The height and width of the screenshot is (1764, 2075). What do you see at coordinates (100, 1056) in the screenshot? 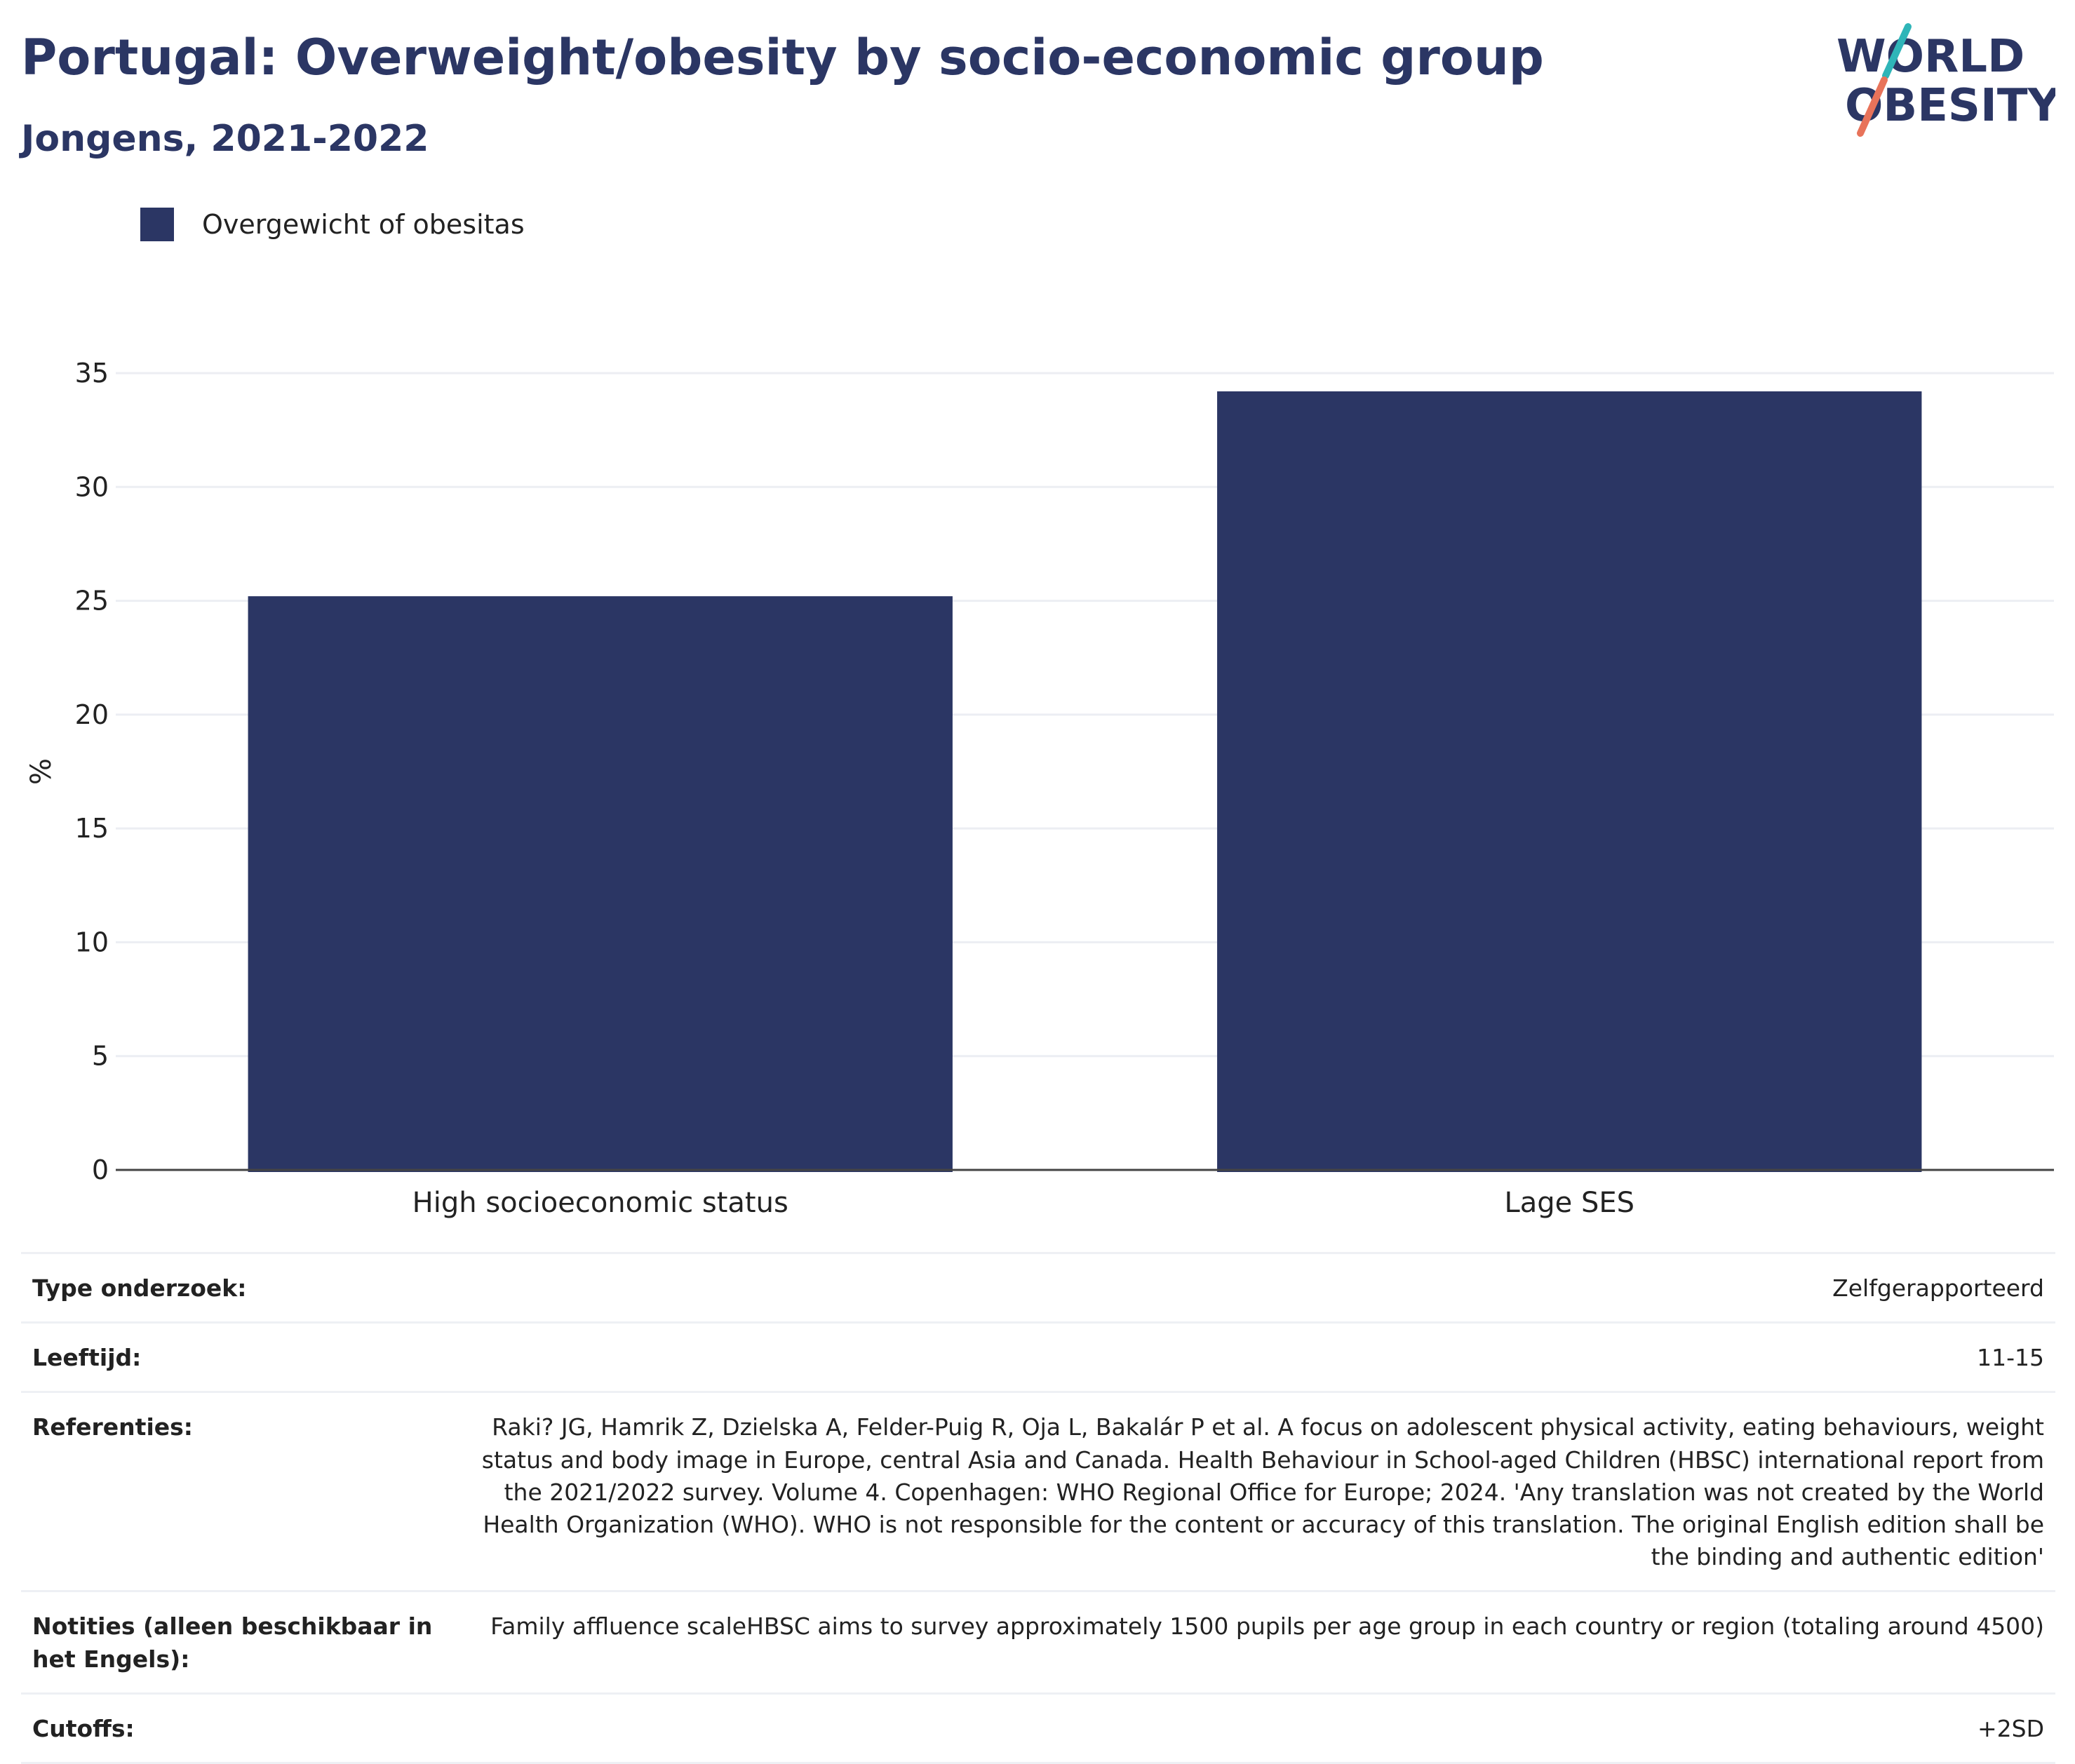
I see `y-tick-label: 5` at bounding box center [100, 1056].